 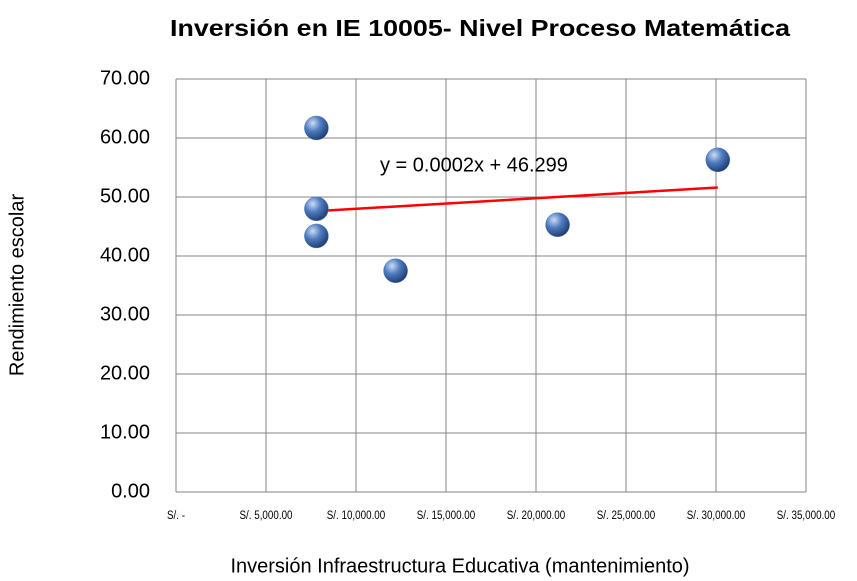 What do you see at coordinates (125, 78) in the screenshot?
I see `y-tick-label: 70.00` at bounding box center [125, 78].